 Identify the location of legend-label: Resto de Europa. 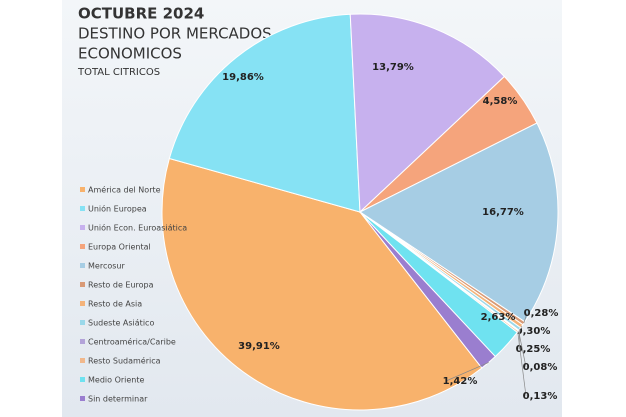
(121, 285).